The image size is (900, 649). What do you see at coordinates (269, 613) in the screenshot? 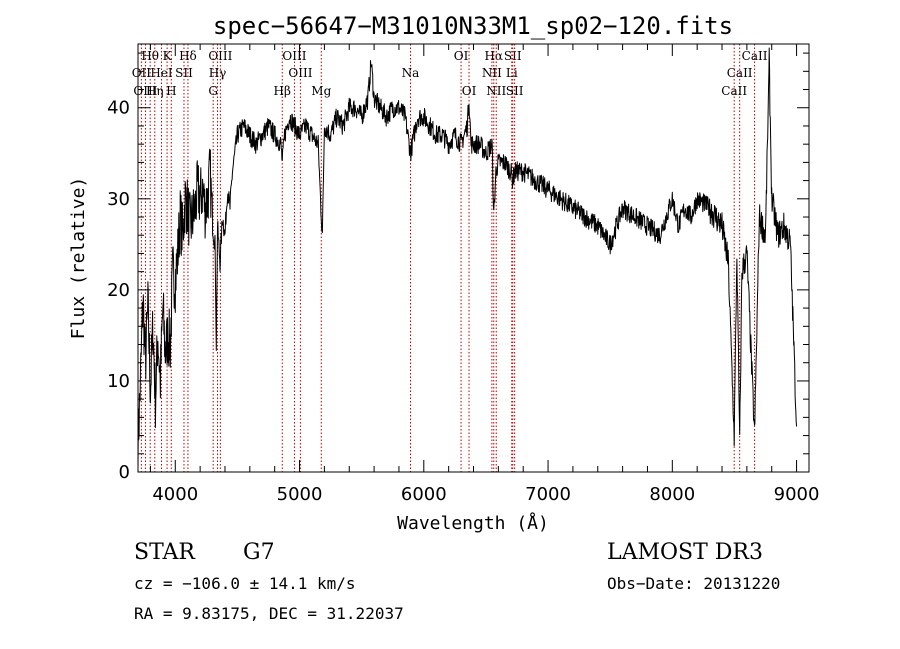
I see `sky-coordinates: RA = 9.83175, DEC = 31.22037` at bounding box center [269, 613].